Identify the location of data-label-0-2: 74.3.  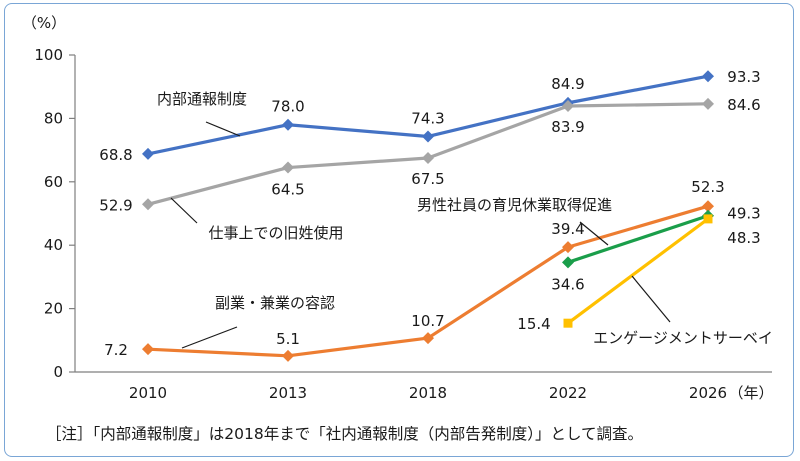
(427, 118).